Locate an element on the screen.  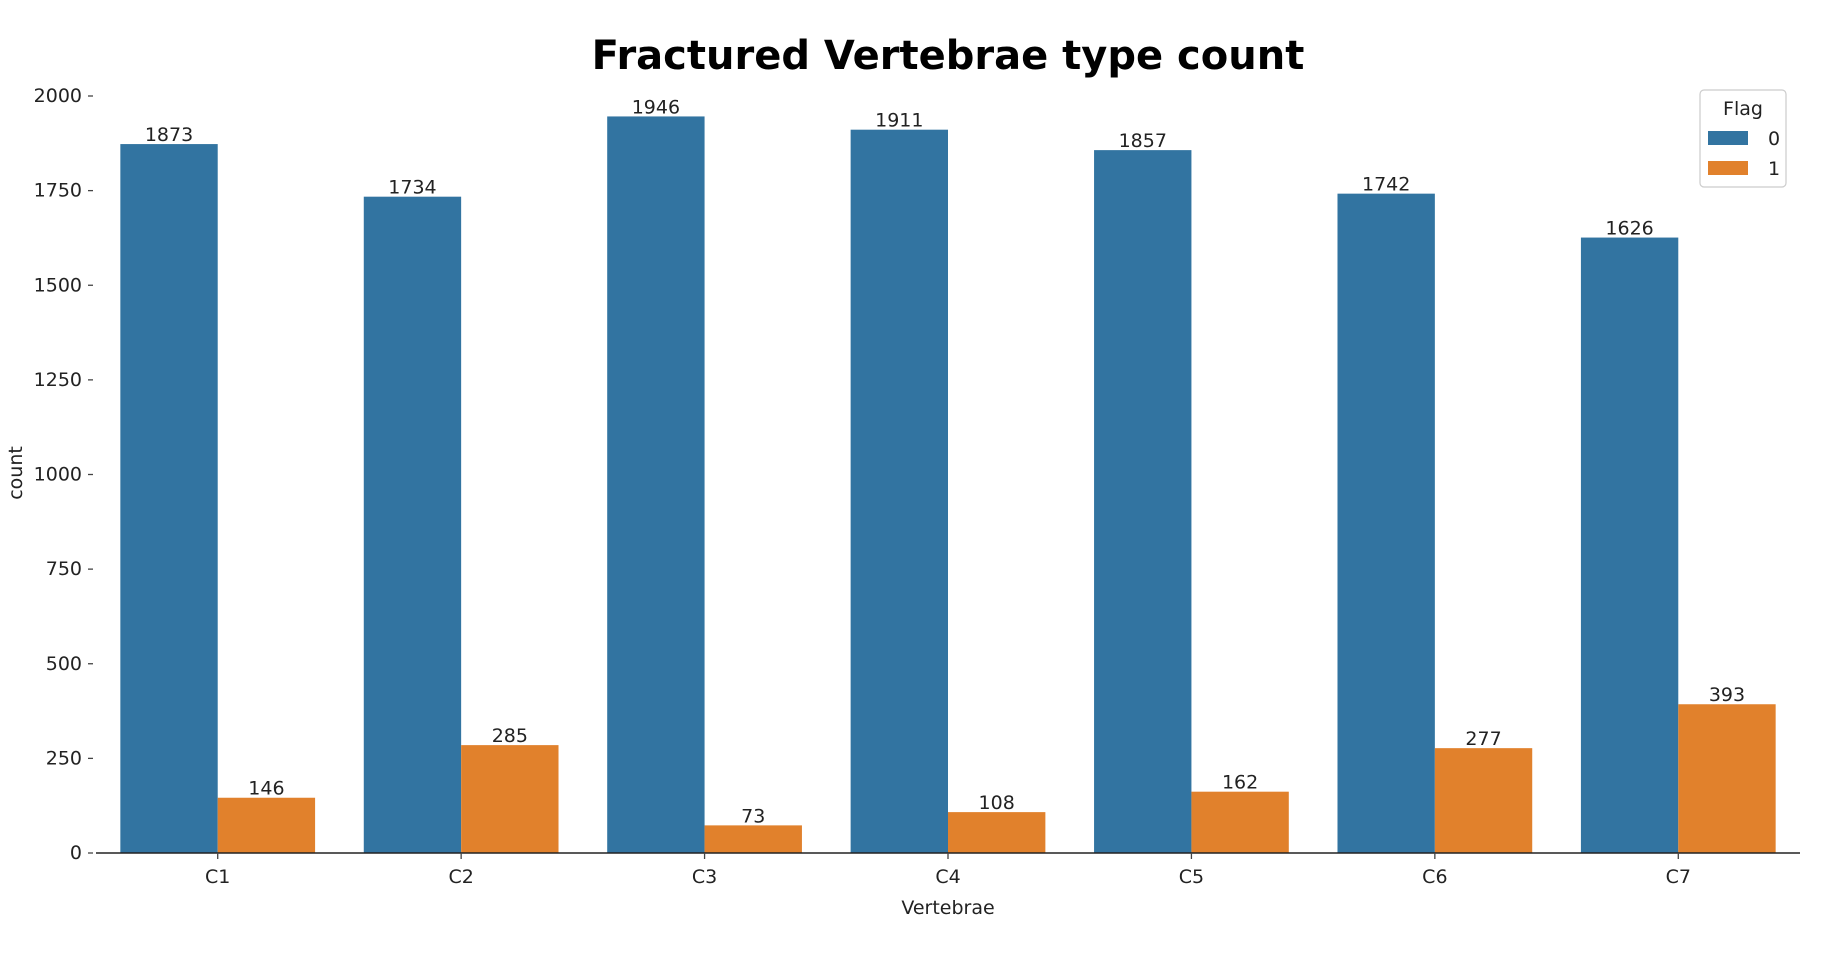
y-tick-label: 0 is located at coordinates (76, 853).